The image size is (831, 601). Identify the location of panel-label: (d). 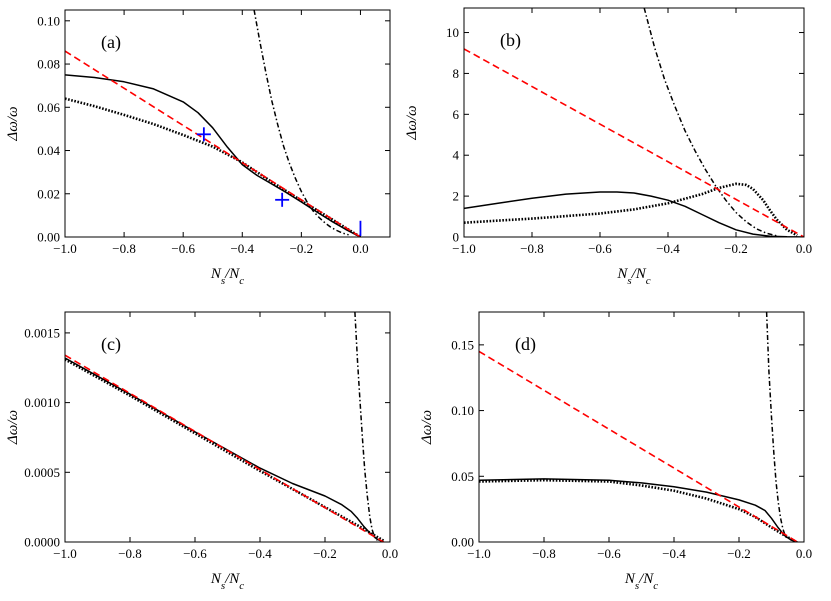
(525, 344).